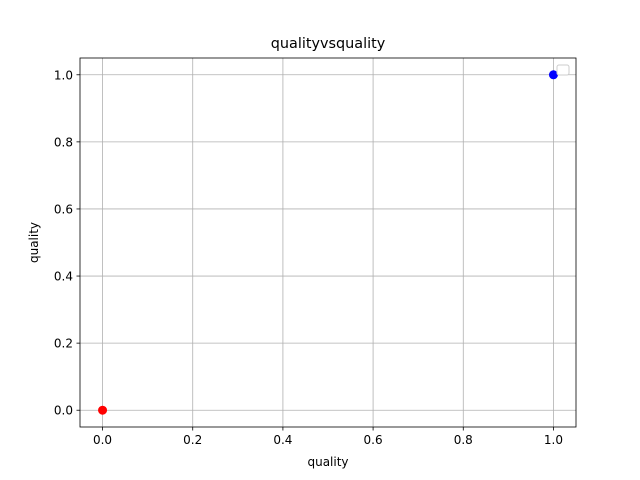 Image resolution: width=640 pixels, height=480 pixels. Describe the element at coordinates (63, 277) in the screenshot. I see `y-tick-label: 0.4` at that location.